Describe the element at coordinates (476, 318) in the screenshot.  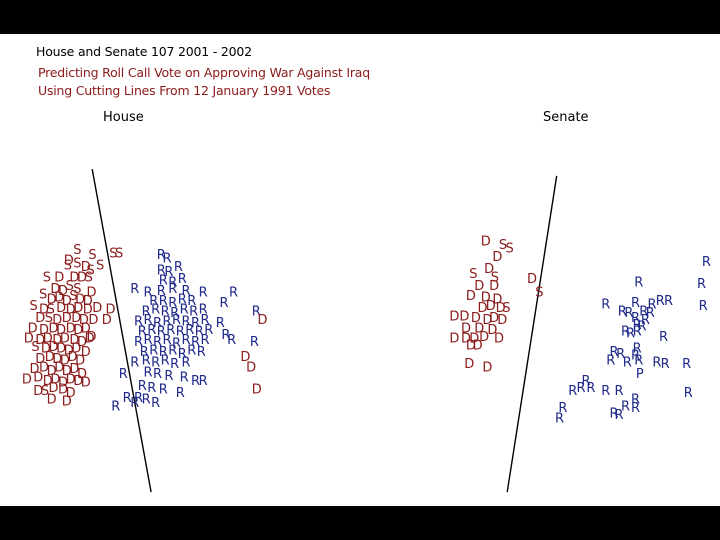
I see `senate-point-20: D` at that location.